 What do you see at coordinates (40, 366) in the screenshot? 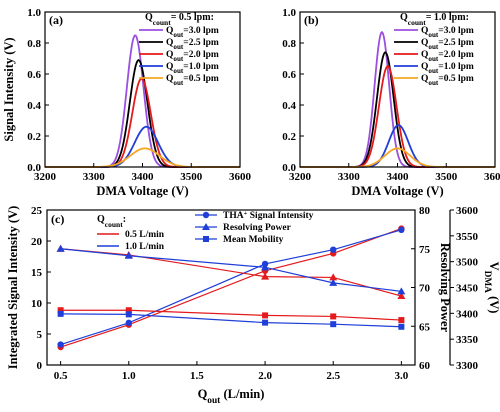
I see `y-tick-label: 0` at bounding box center [40, 366].